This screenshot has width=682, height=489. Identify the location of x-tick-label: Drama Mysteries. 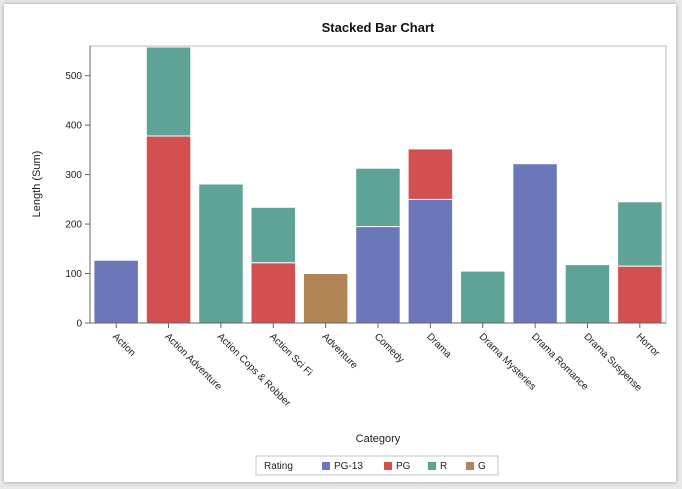
(507, 361).